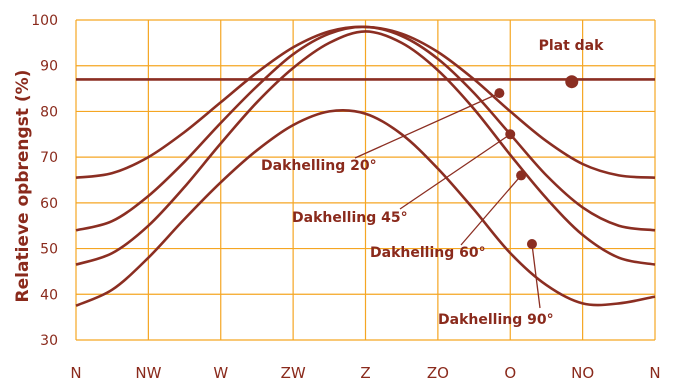 This screenshot has height=382, width=675. I want to click on annotation-label: Plat dak, so click(572, 46).